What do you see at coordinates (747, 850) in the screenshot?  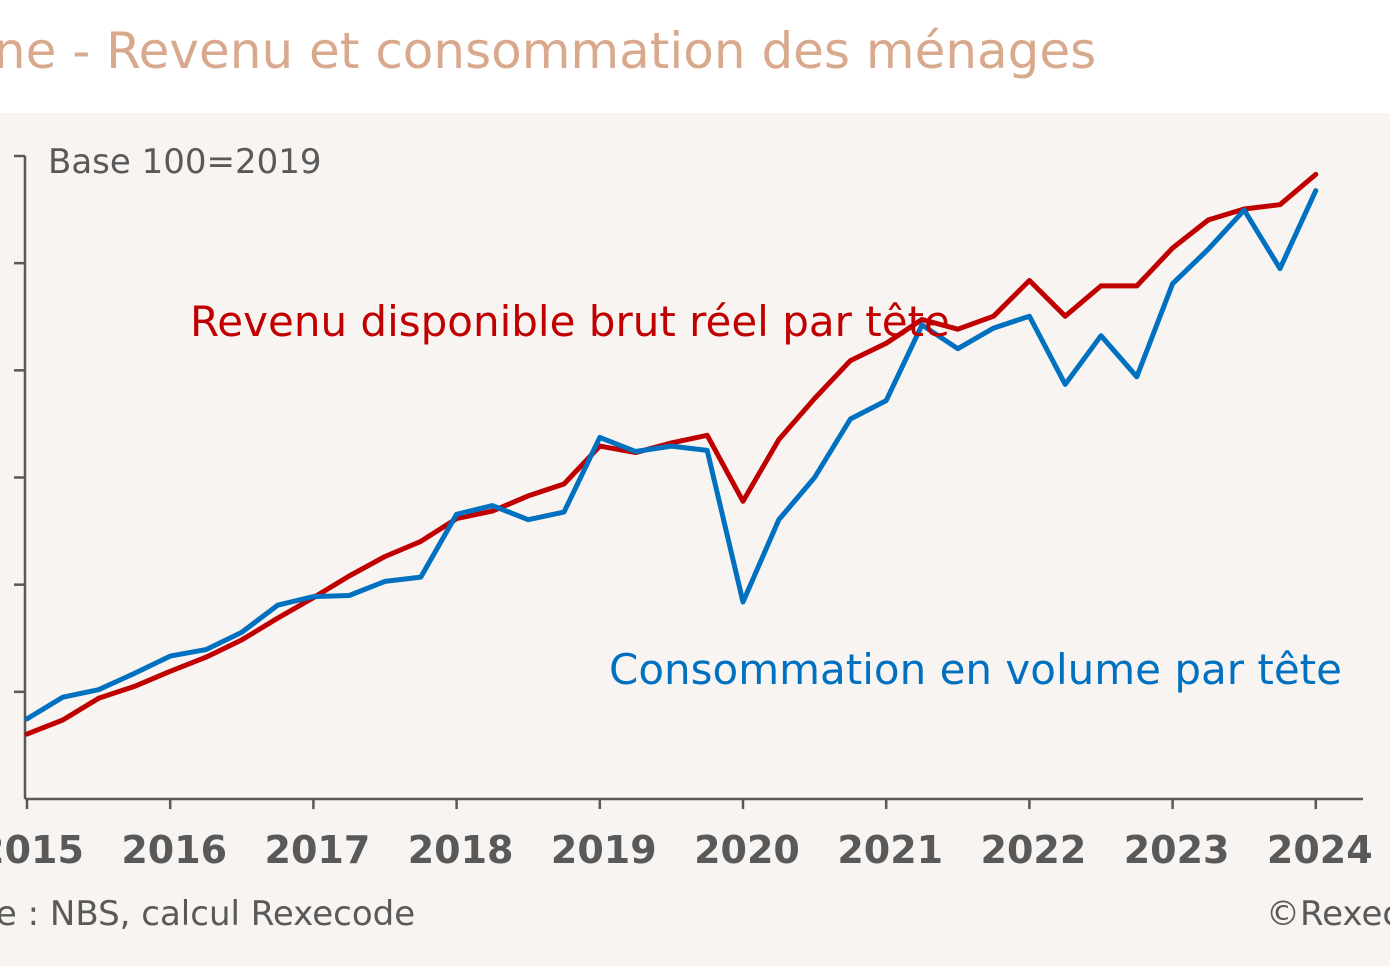 I see `x-tick-label-2020: 2020` at bounding box center [747, 850].